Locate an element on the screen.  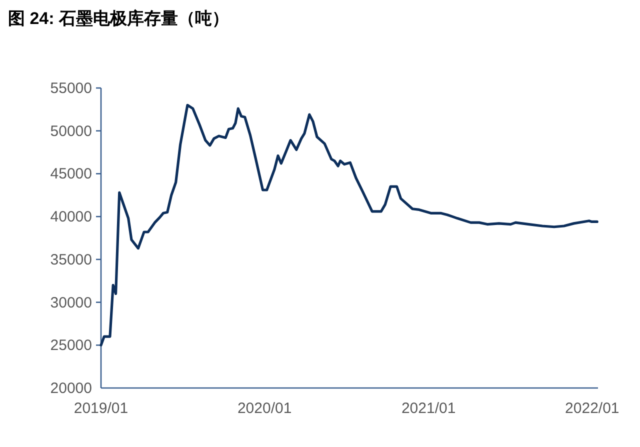
y-tick-label: 35000 is located at coordinates (71, 259).